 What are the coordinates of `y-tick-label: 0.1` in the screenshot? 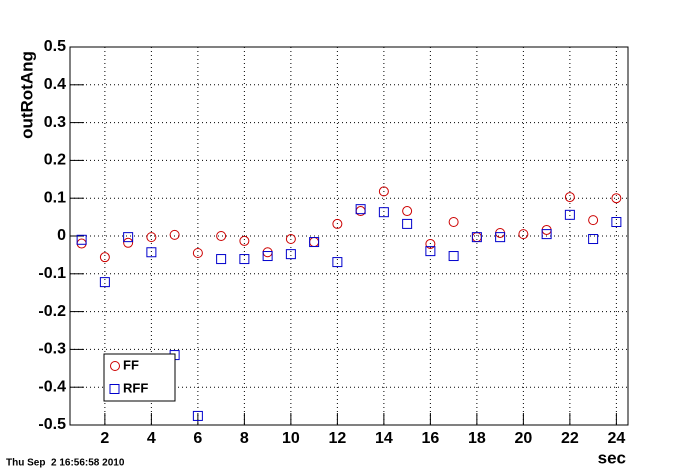 It's located at (55, 197).